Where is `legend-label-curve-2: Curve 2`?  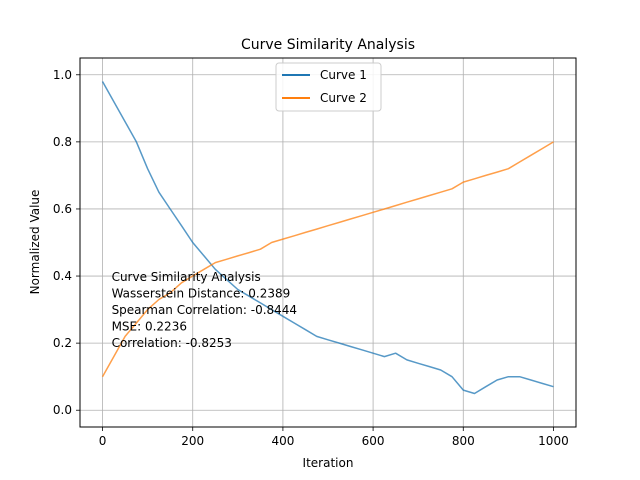 legend-label-curve-2: Curve 2 is located at coordinates (343, 98).